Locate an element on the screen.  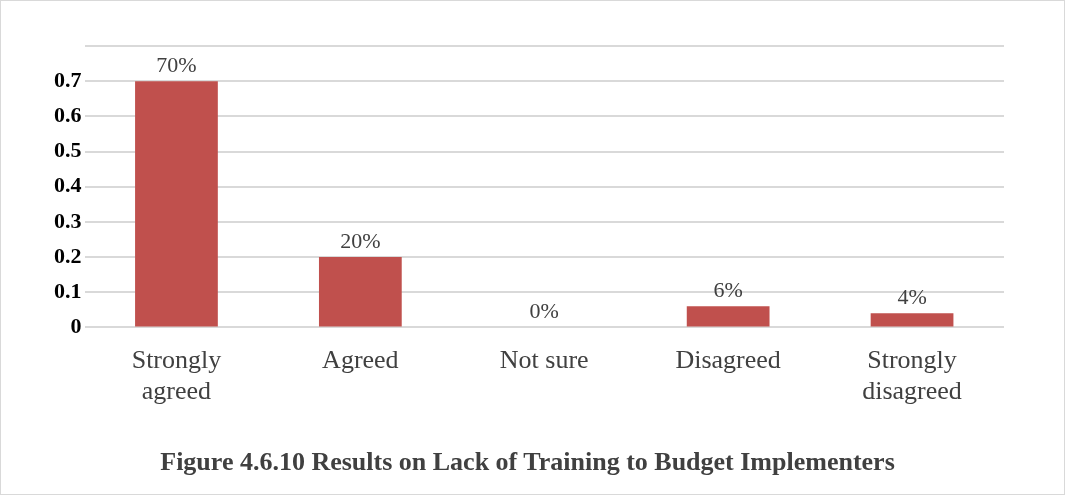
y-tick-label: 0.2 is located at coordinates (68, 255).